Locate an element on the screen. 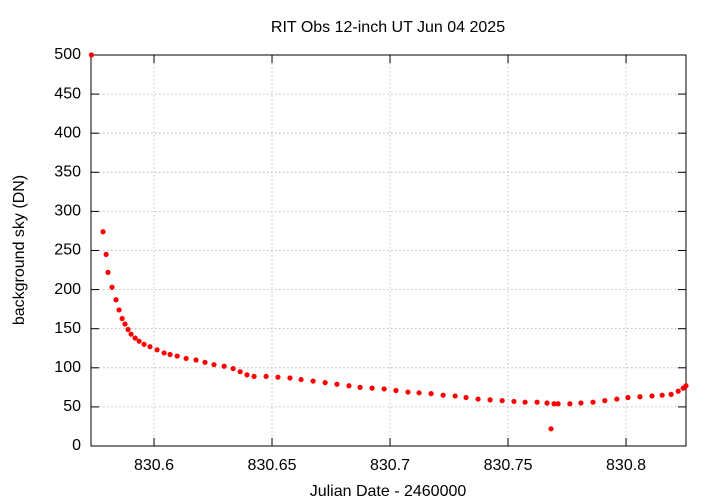 The image size is (720, 504). y-tick-label: 200 is located at coordinates (67, 289).